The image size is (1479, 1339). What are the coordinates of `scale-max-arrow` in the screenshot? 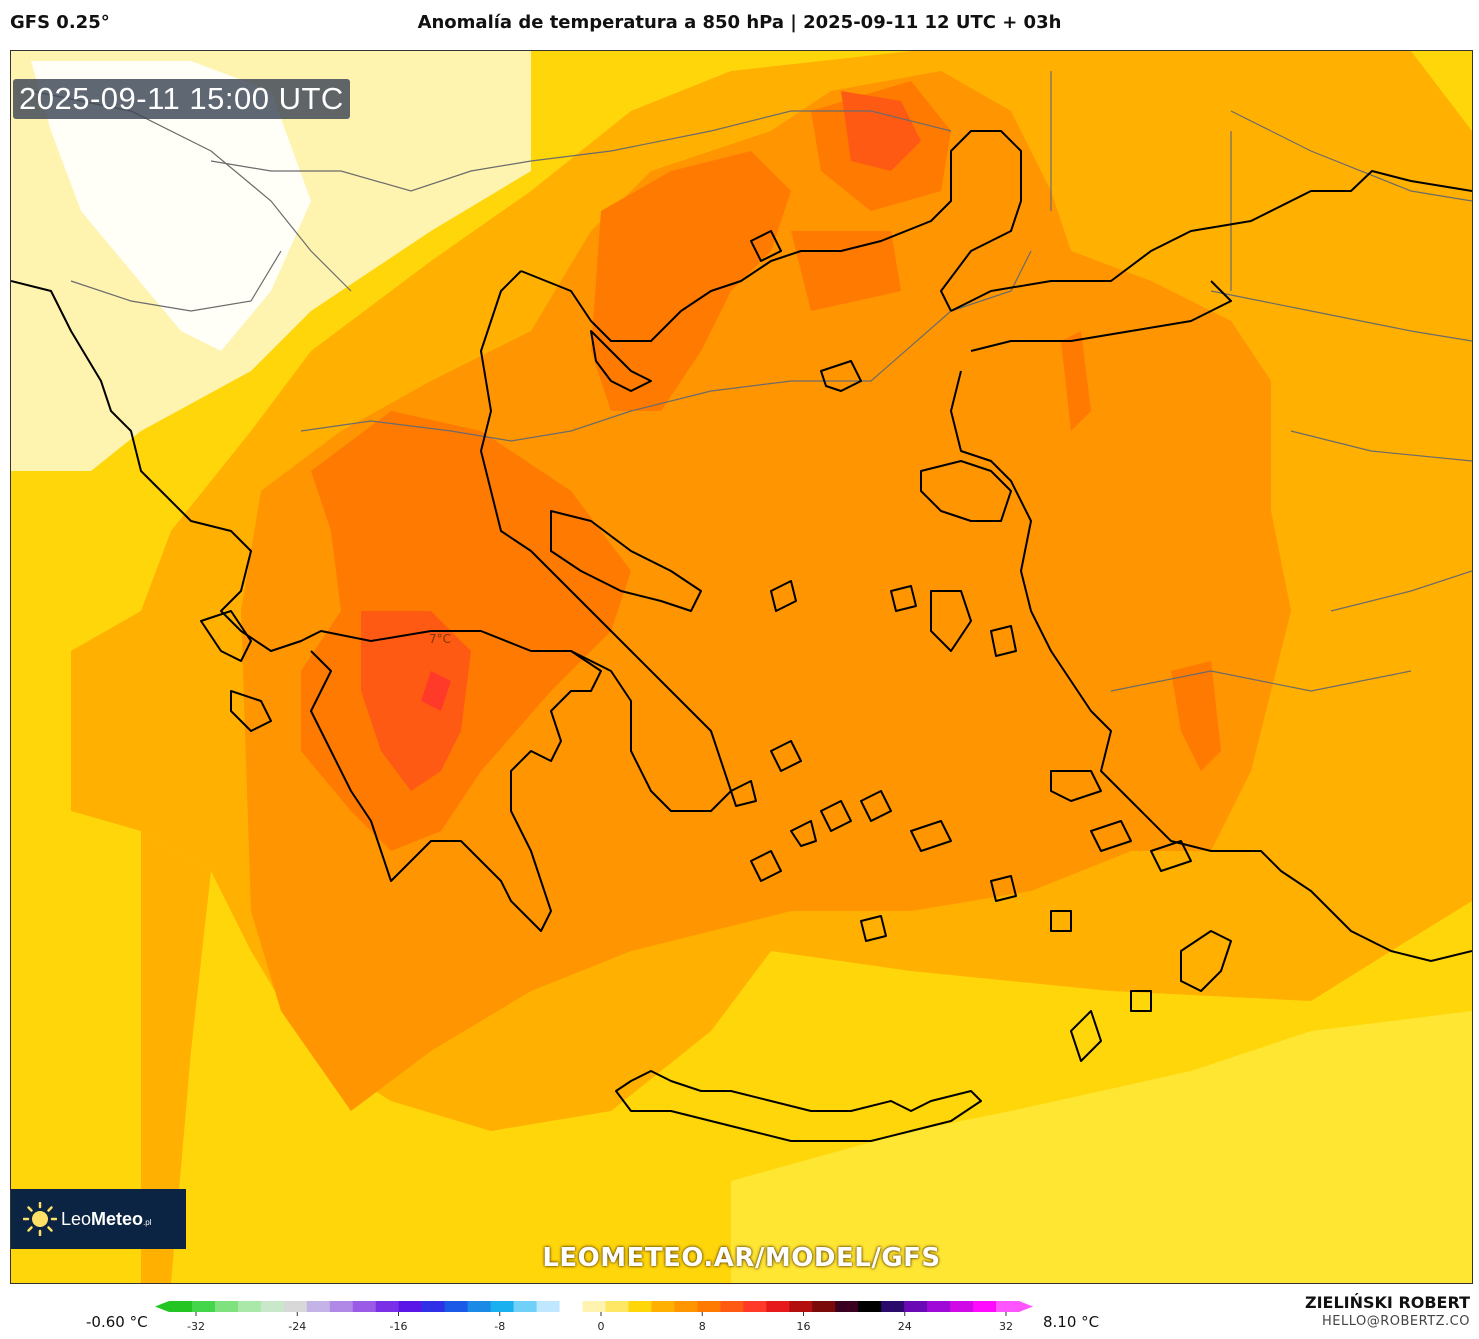 It's located at (1026, 1306).